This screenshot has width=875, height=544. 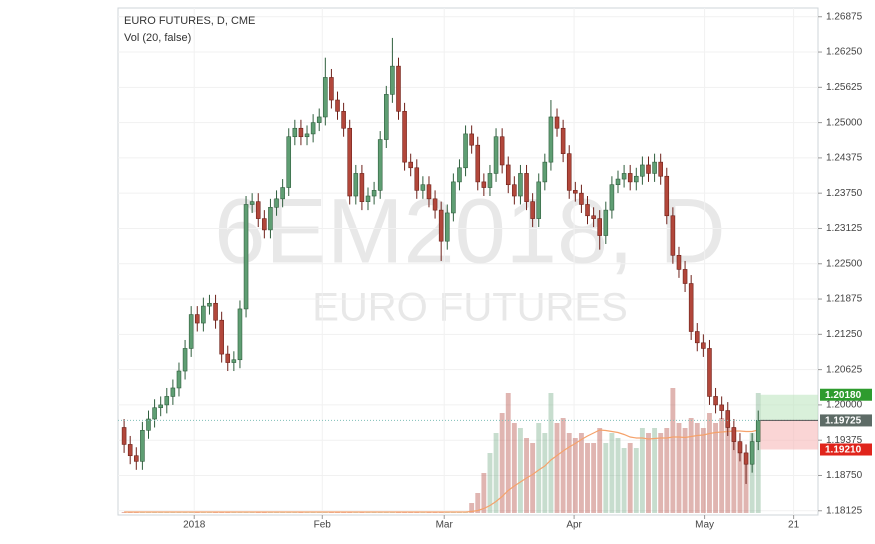 What do you see at coordinates (844, 369) in the screenshot?
I see `y-tick-label: 1.20625` at bounding box center [844, 369].